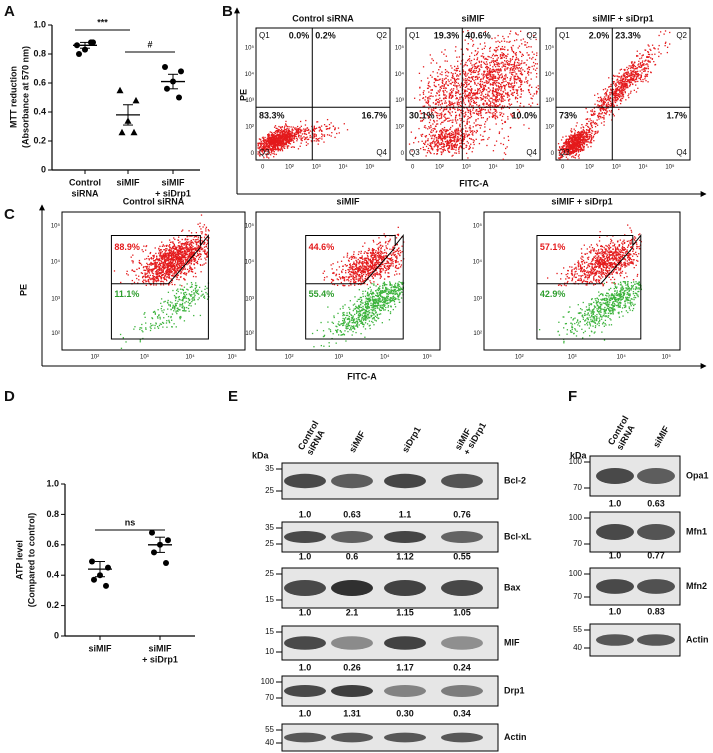 The height and width of the screenshot is (753, 713). What do you see at coordinates (9, 214) in the screenshot?
I see `panel-label: C` at bounding box center [9, 214].